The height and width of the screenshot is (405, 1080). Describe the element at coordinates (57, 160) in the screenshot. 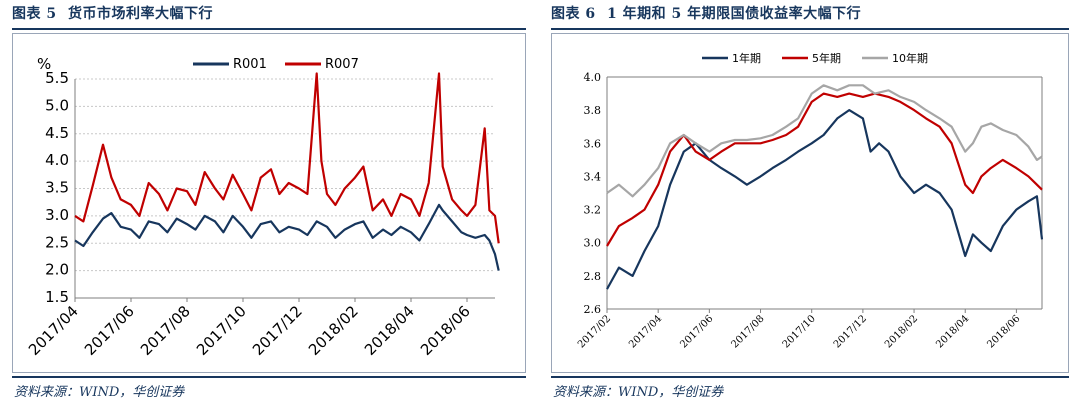

I see `chart0-y-tick-label: 4.0` at that location.